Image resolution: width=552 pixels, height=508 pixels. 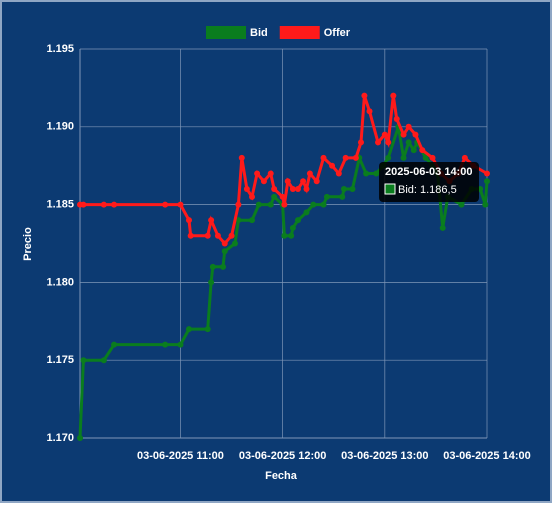 I want to click on y-tick-label: 1.180, so click(x=60, y=282).